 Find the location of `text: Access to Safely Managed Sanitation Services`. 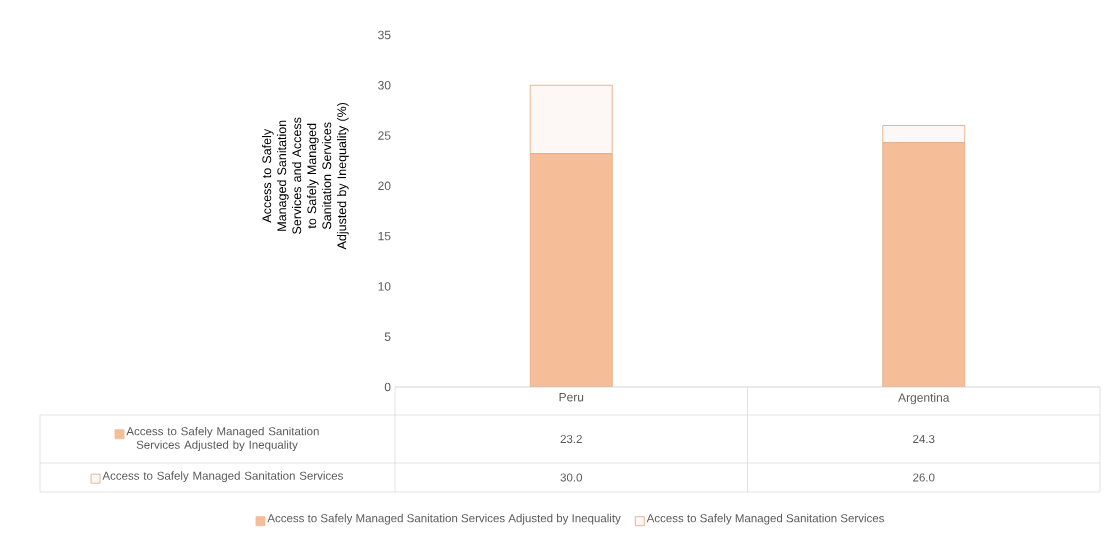

text: Access to Safely Managed Sanitation Services is located at coordinates (222, 477).